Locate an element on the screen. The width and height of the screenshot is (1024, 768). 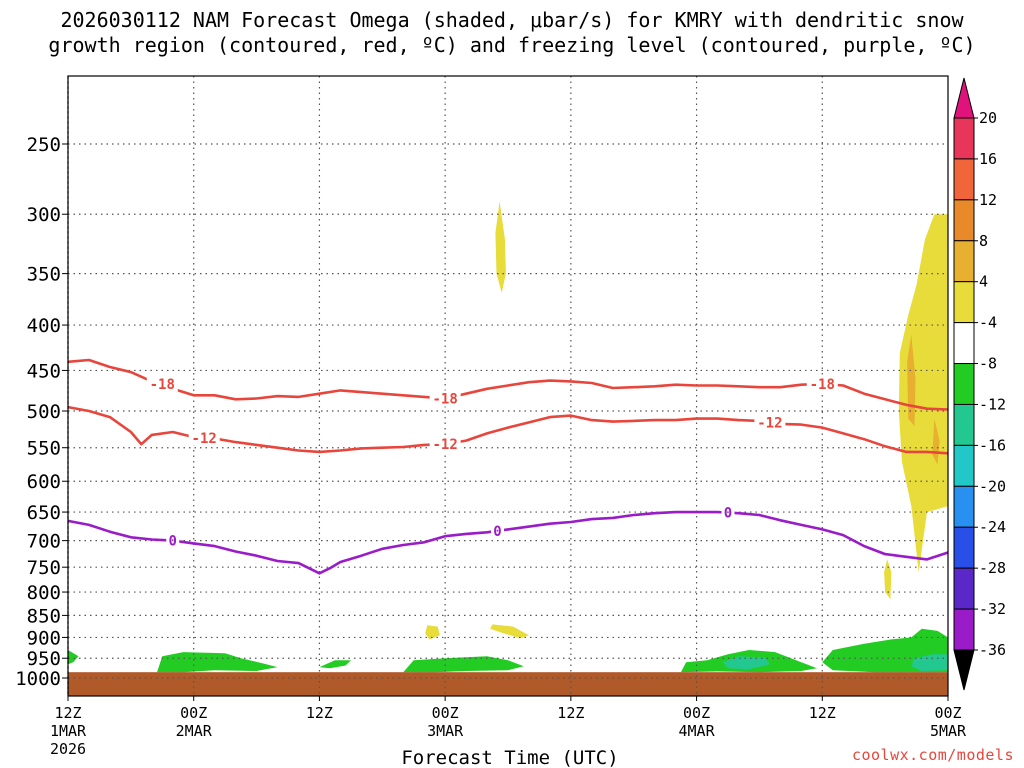
colorbar-label-3: 8 is located at coordinates (983, 241).